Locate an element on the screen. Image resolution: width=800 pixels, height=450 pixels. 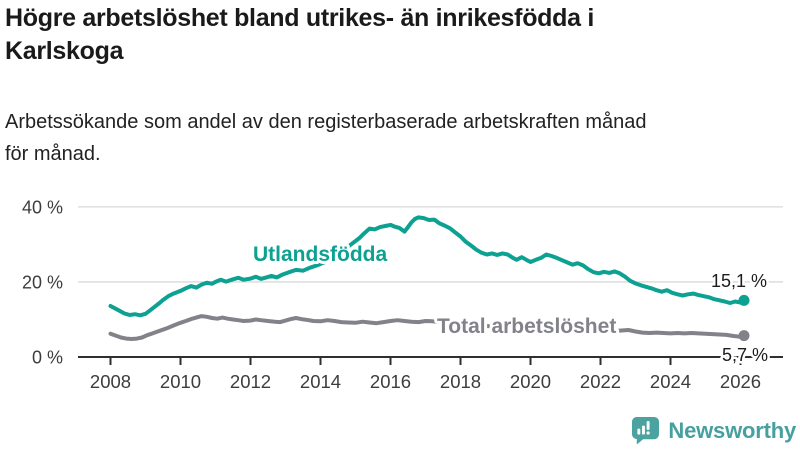
x-axis-label: 2008 is located at coordinates (110, 381).